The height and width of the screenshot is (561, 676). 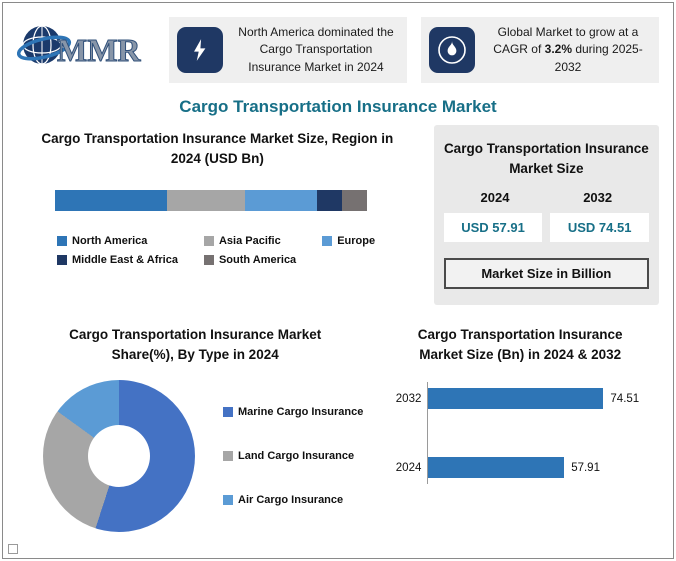 I want to click on legend-item: Asia Pacific, so click(x=249, y=241).